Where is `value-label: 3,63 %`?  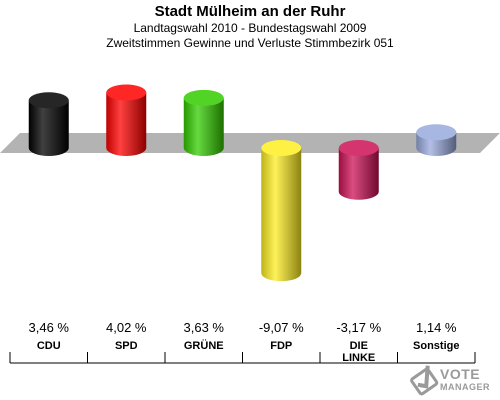 value-label: 3,63 % is located at coordinates (204, 327).